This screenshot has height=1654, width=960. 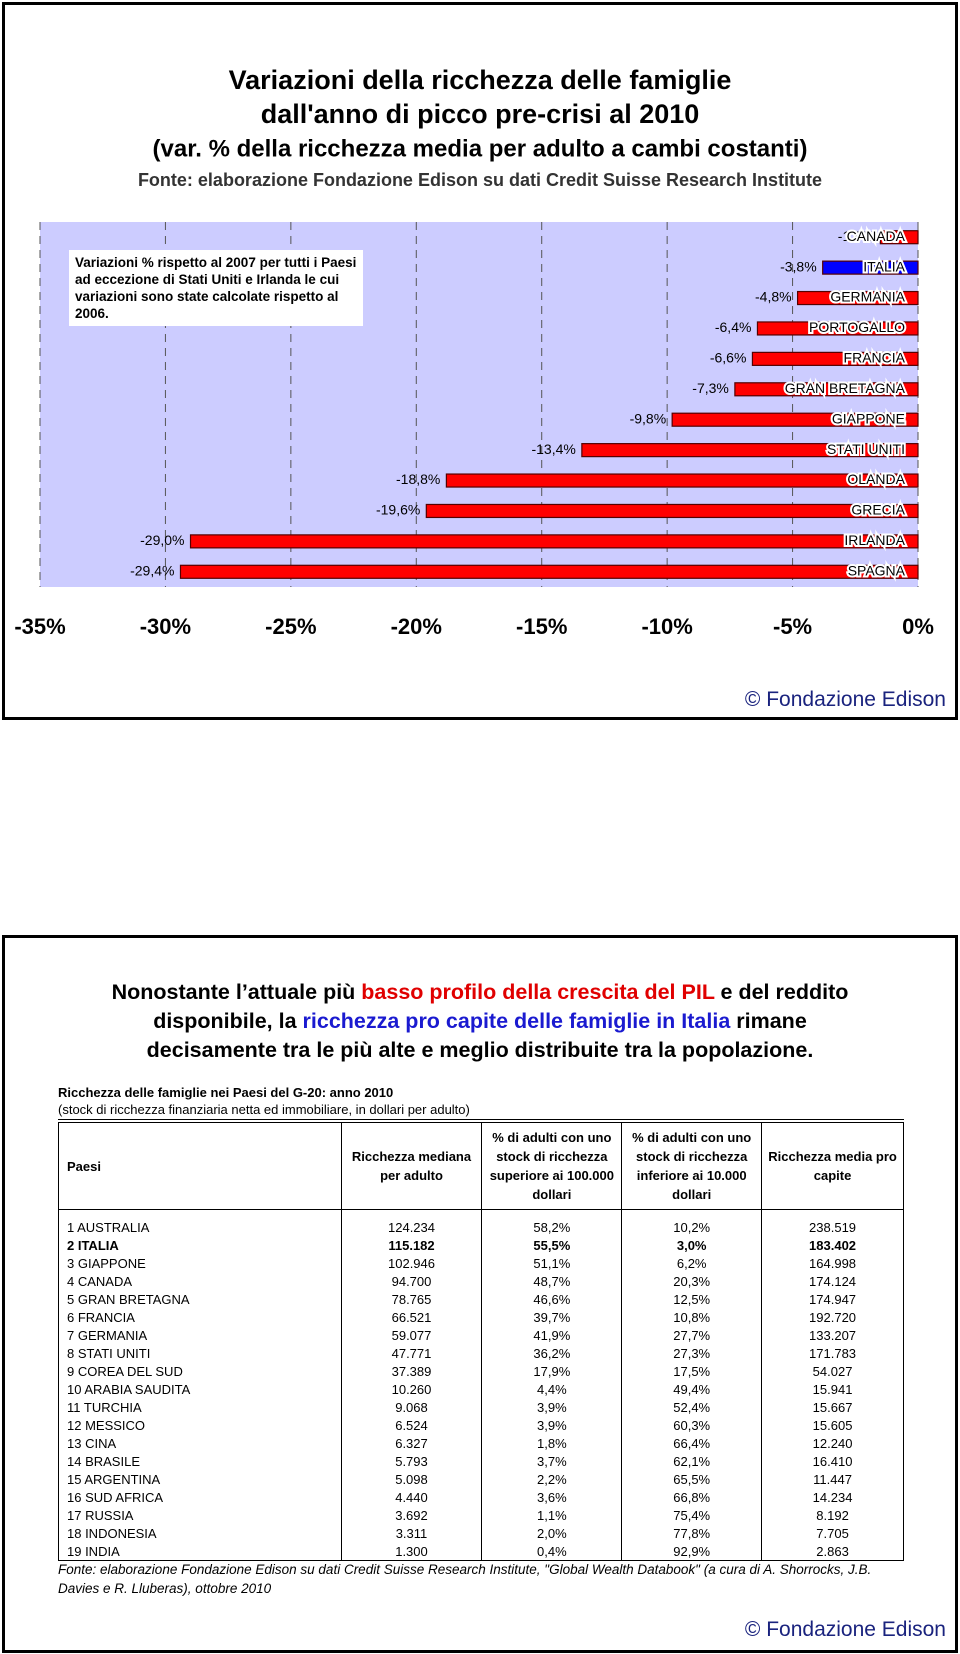 I want to click on table-cell: 19 INDIA, so click(x=200, y=1551).